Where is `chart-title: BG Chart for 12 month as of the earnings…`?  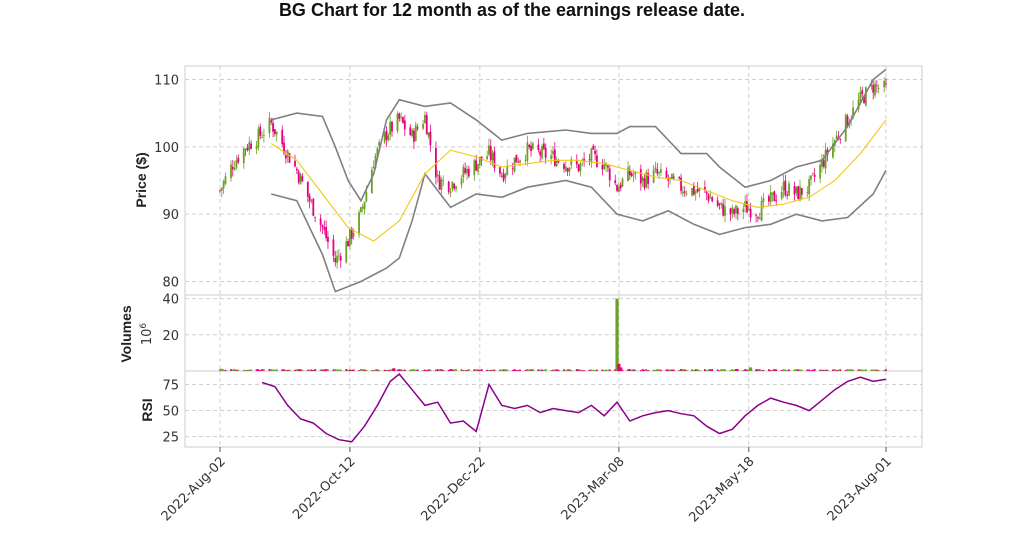 chart-title: BG Chart for 12 month as of the earnings… is located at coordinates (512, 10).